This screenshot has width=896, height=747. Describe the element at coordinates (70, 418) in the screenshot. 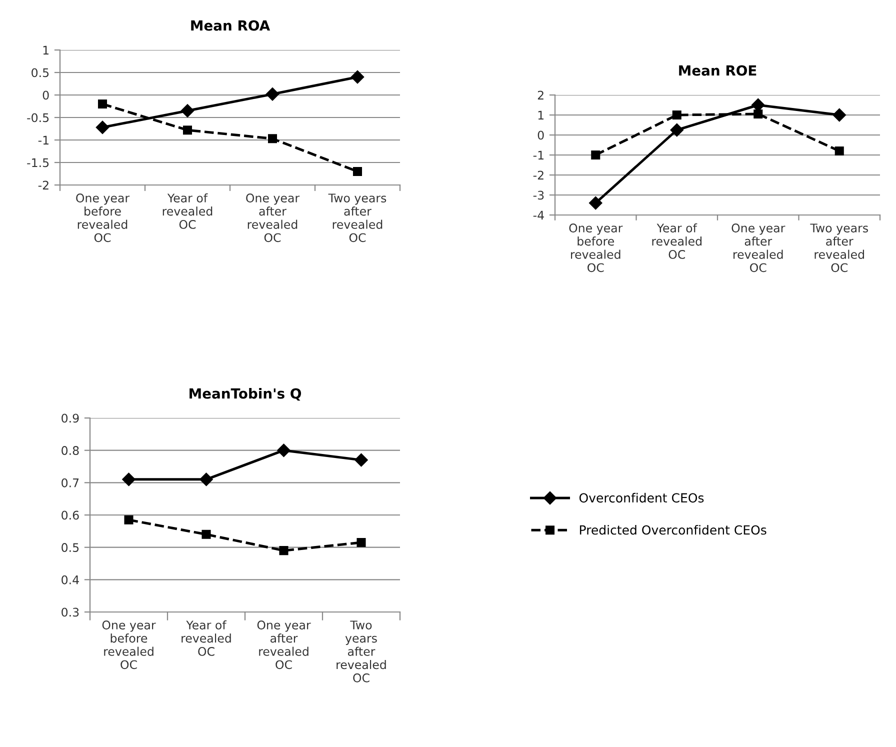

I see `y-tick-label: 0.9` at that location.